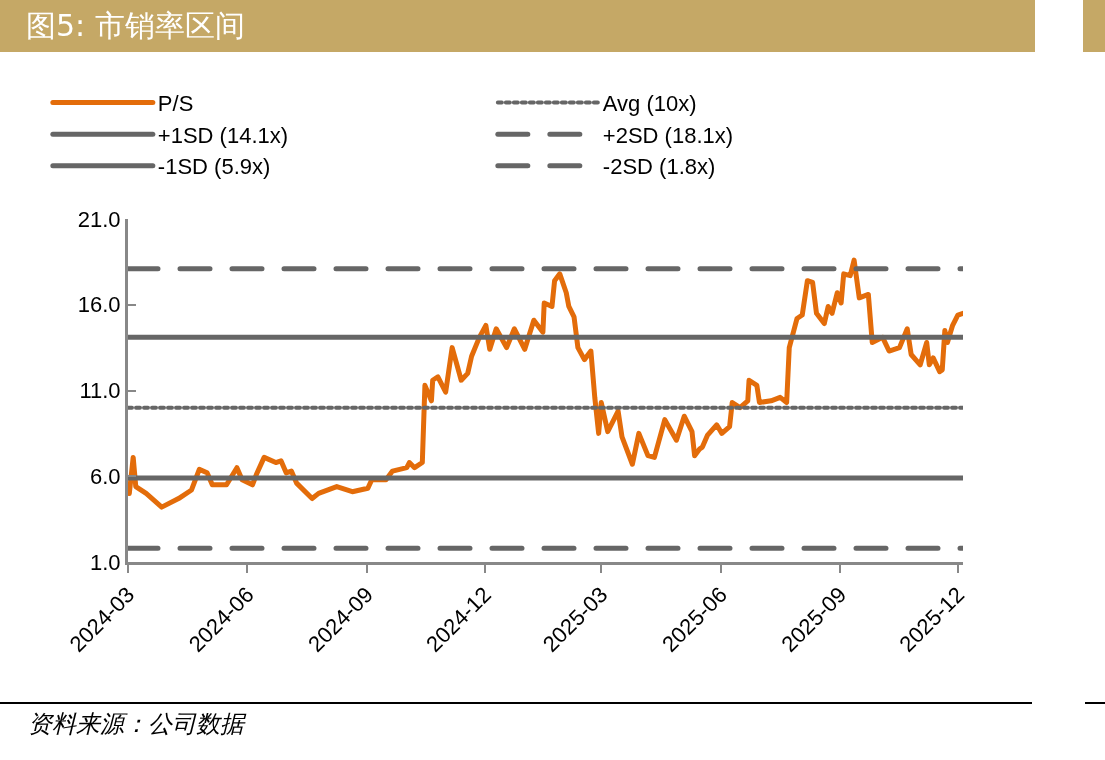 This screenshot has width=1105, height=760. I want to click on legend-label: -2SD (1.8x), so click(659, 167).